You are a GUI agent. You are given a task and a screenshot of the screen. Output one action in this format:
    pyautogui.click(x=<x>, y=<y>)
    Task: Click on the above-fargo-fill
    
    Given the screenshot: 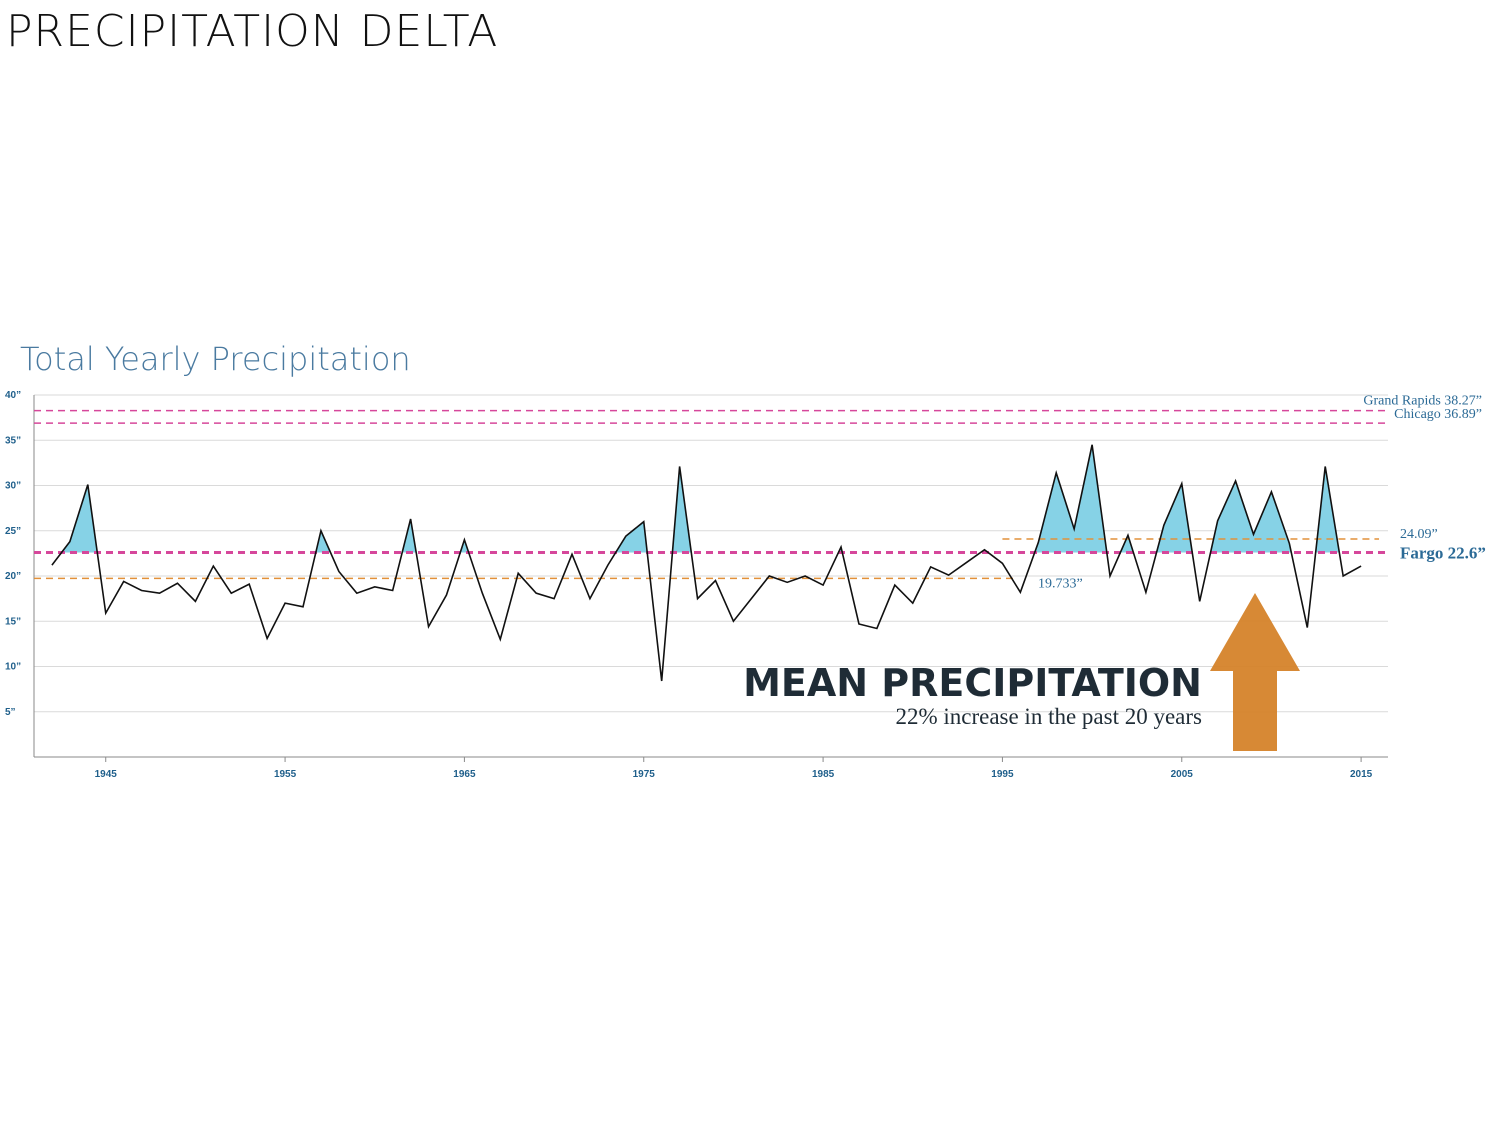 What is the action you would take?
    pyautogui.click(x=700, y=498)
    